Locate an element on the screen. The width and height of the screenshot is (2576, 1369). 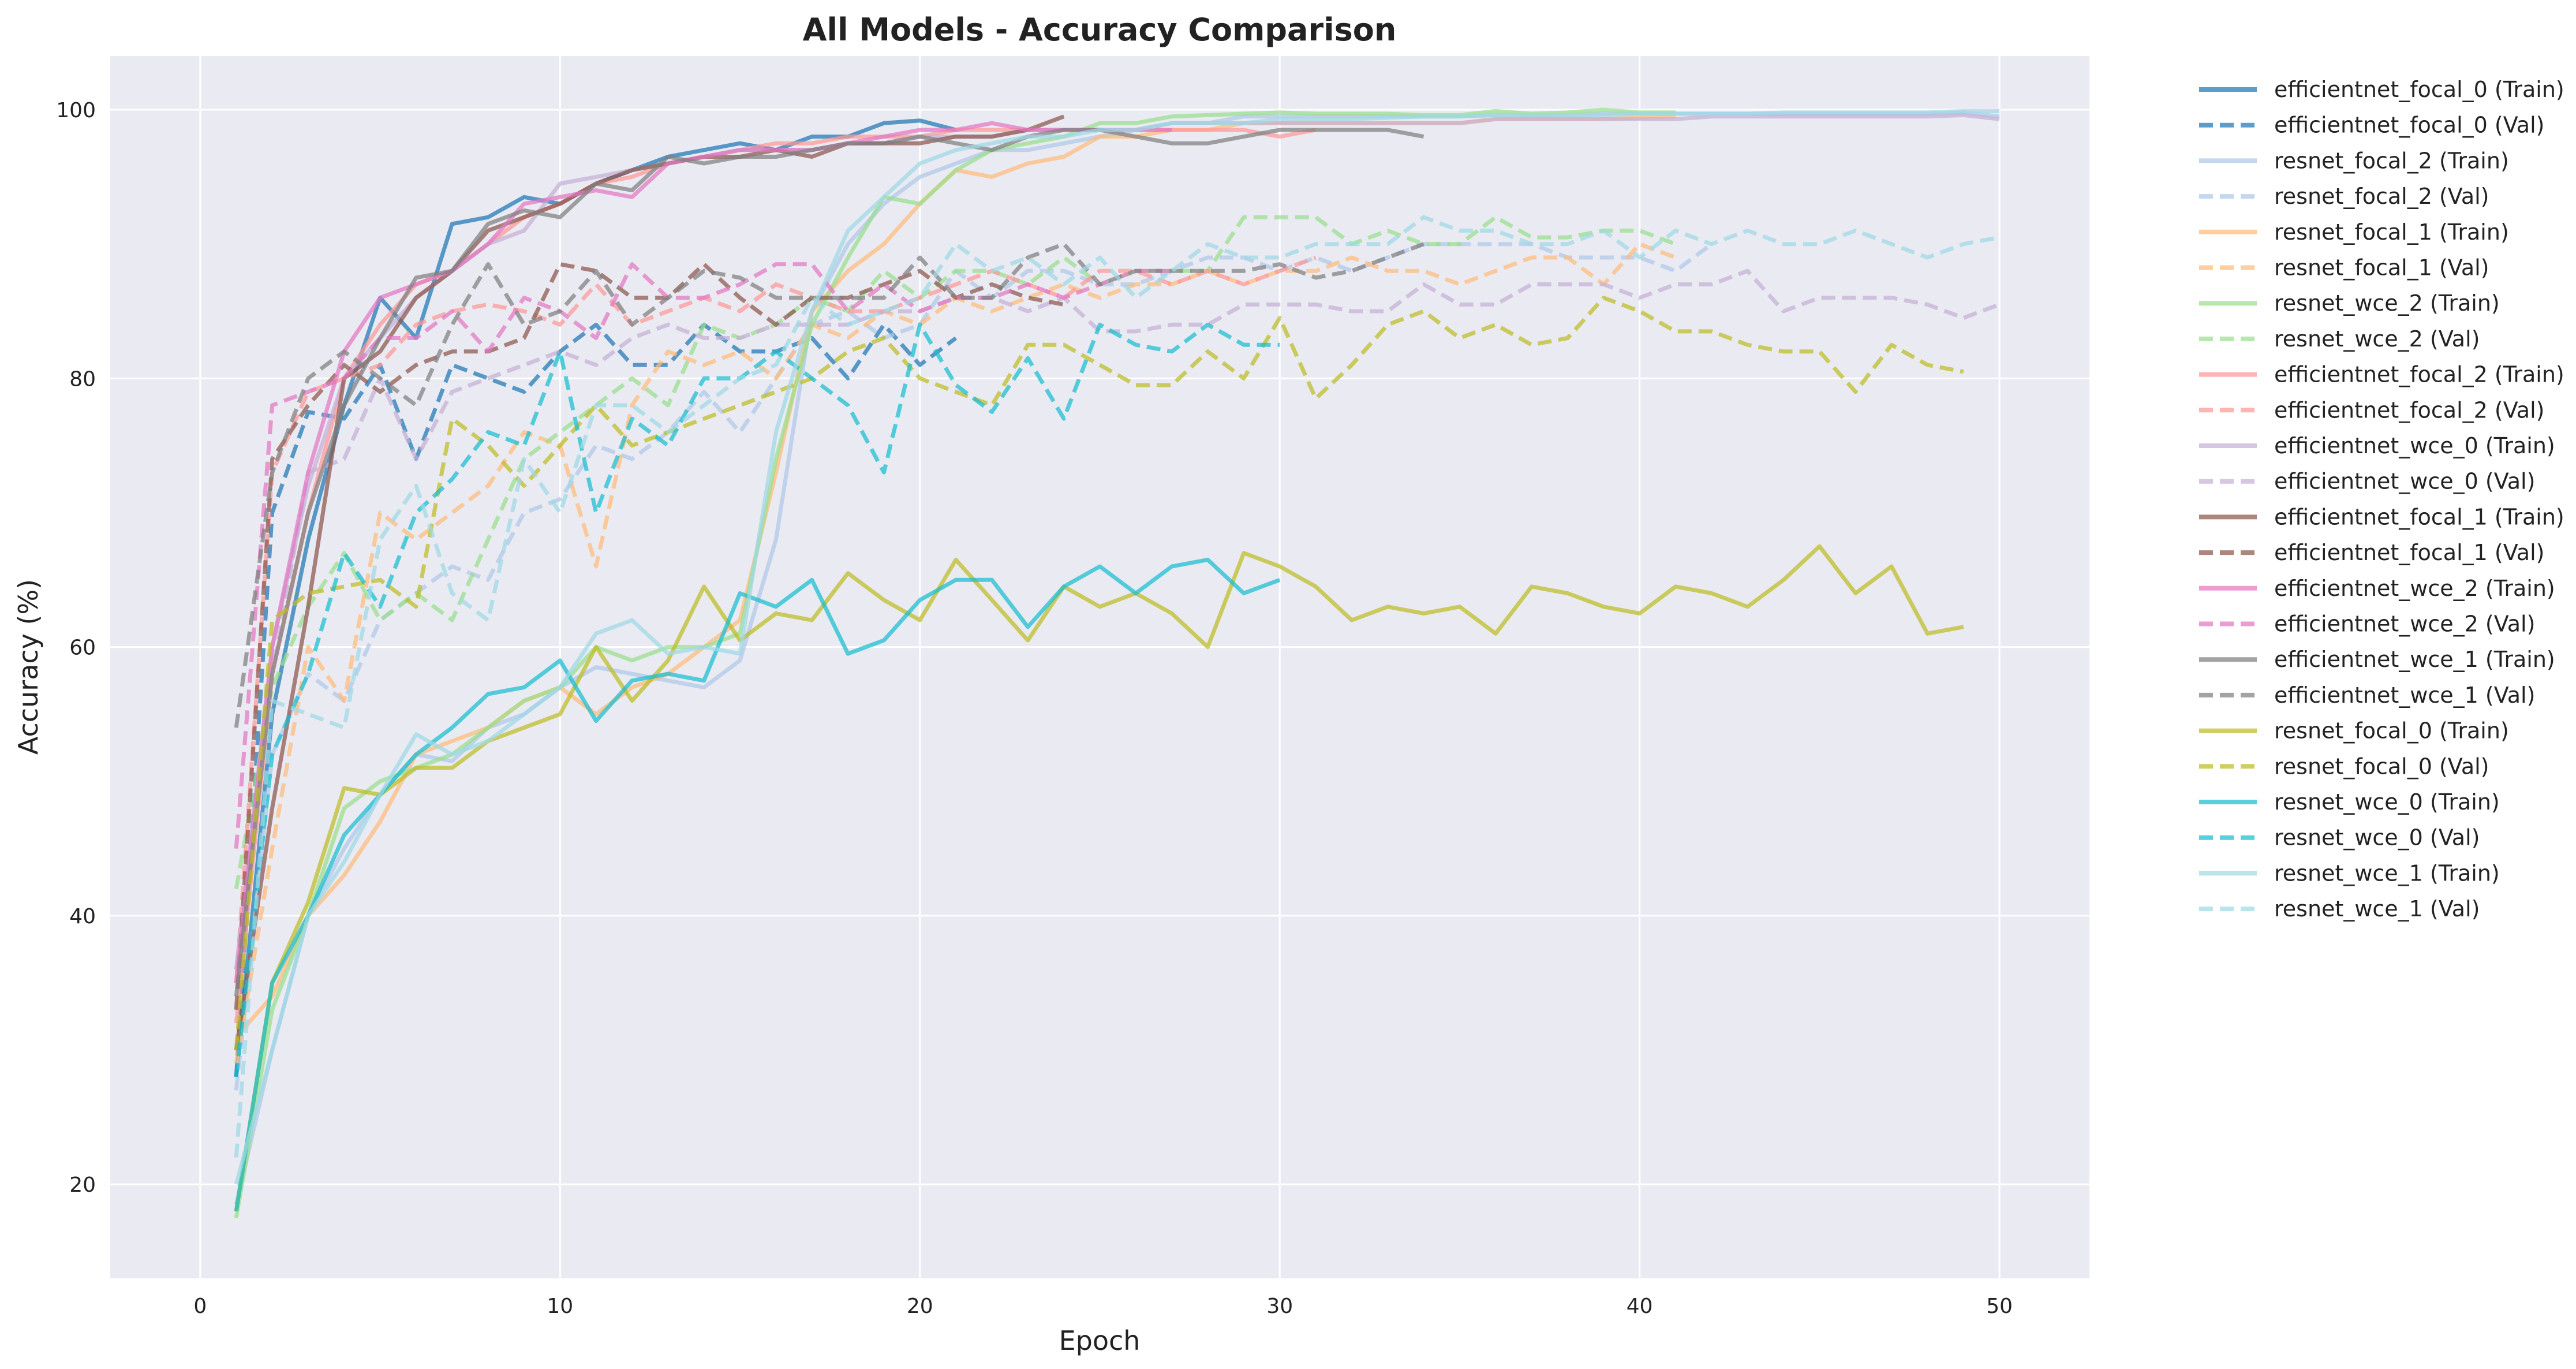
legend-label: efficientnet_wce_1 (Val) is located at coordinates (2404, 695).